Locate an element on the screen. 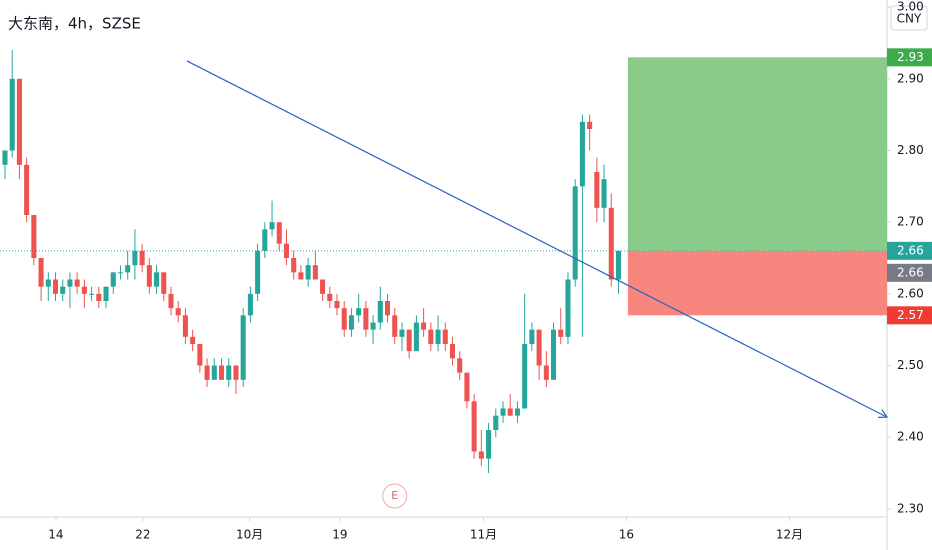 The width and height of the screenshot is (932, 550). price-tag-label: 2.57 is located at coordinates (910, 315).